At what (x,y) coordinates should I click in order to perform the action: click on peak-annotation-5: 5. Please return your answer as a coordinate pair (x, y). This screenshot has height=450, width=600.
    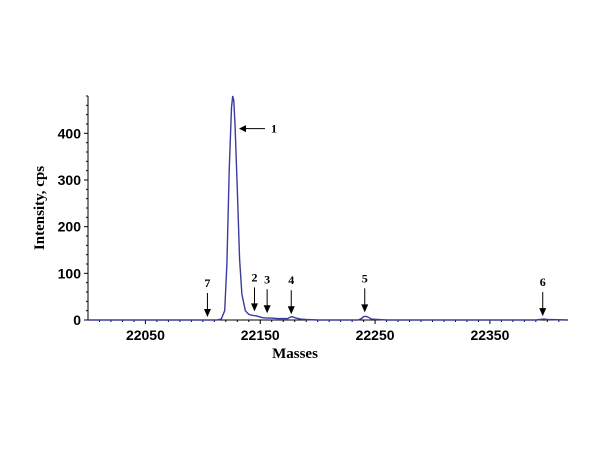
    Looking at the image, I should click on (365, 292).